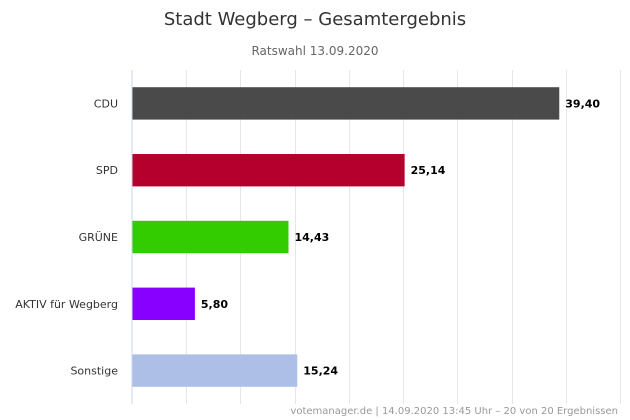  What do you see at coordinates (315, 19) in the screenshot?
I see `chart-title: Stadt Wegberg – Gesamtergebnis` at bounding box center [315, 19].